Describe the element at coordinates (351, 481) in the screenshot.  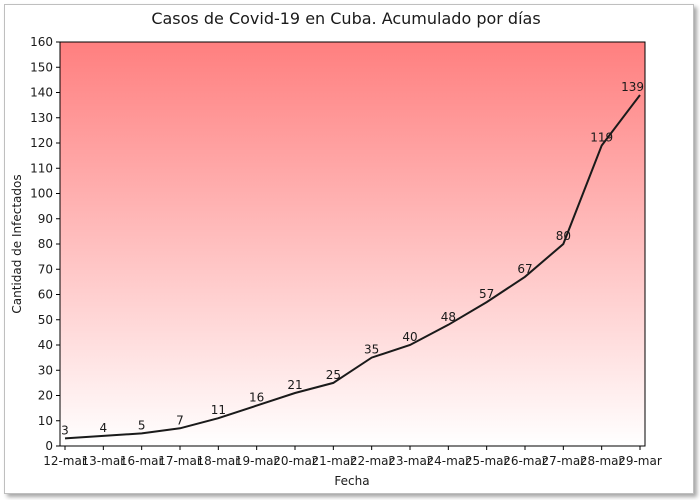
I see `x-axis-title: Fecha` at that location.